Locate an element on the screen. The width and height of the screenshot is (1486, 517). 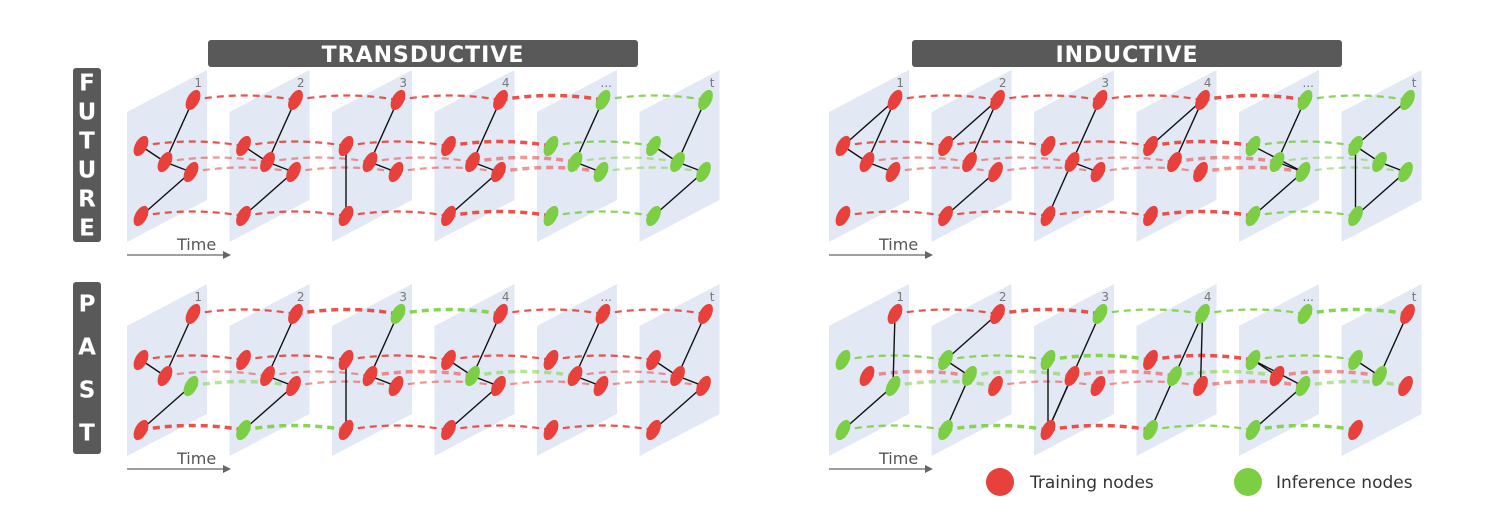
row-letter: A is located at coordinates (87, 348).